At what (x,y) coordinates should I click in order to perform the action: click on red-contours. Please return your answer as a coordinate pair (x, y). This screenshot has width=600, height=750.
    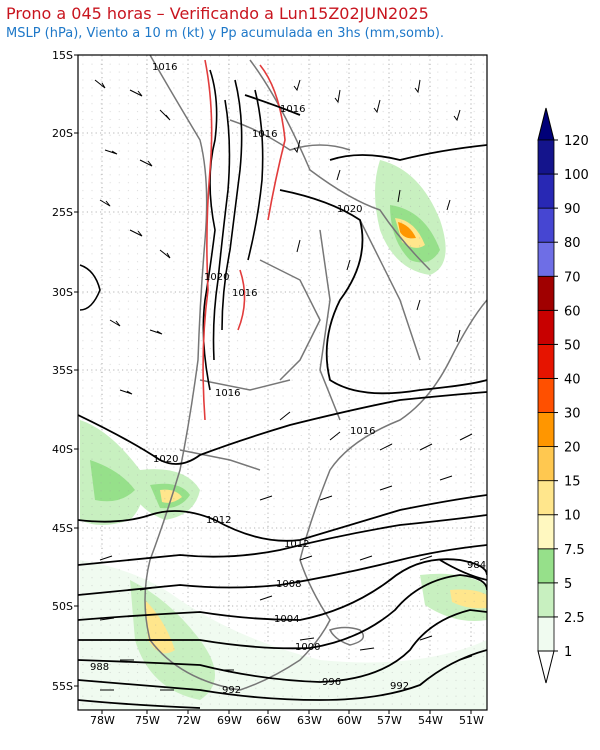
    Looking at the image, I should click on (244, 240).